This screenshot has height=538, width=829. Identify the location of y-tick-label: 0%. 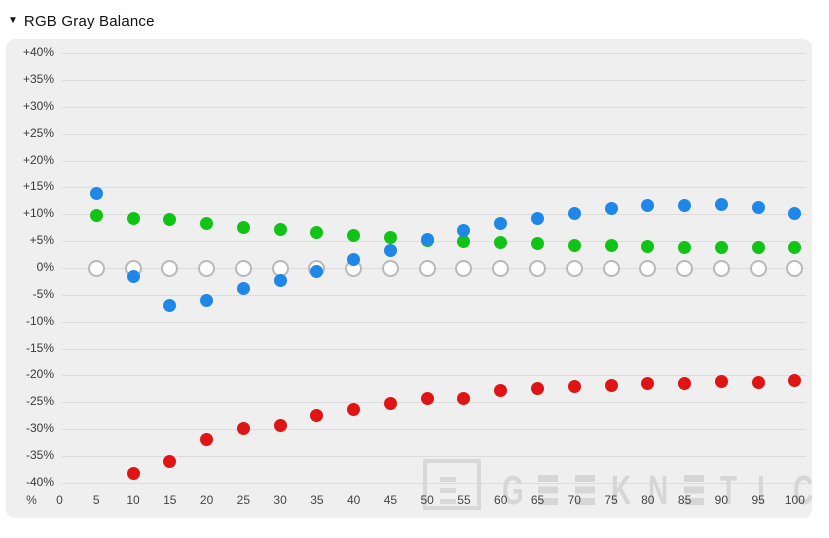
(45, 267).